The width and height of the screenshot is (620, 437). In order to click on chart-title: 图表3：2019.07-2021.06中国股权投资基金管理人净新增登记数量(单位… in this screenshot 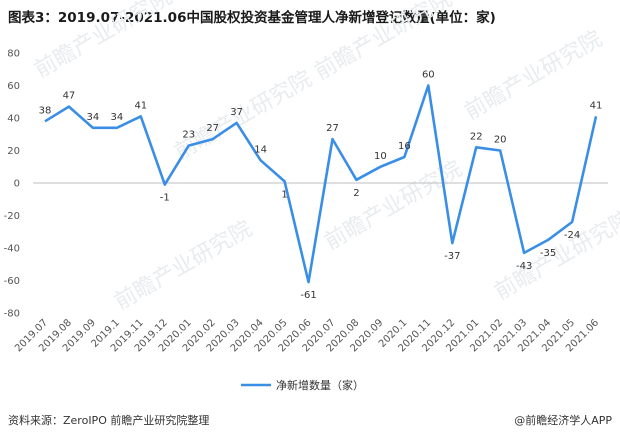, I will do `click(252, 18)`.